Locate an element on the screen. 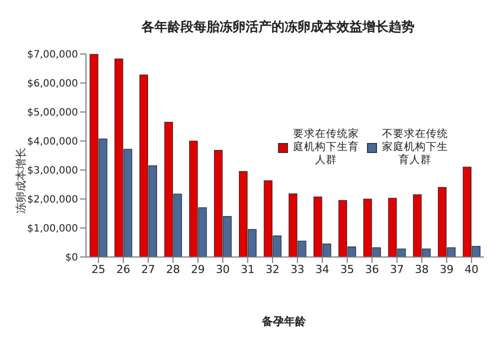  y-tick-label: $4,00,000 is located at coordinates (52, 142).